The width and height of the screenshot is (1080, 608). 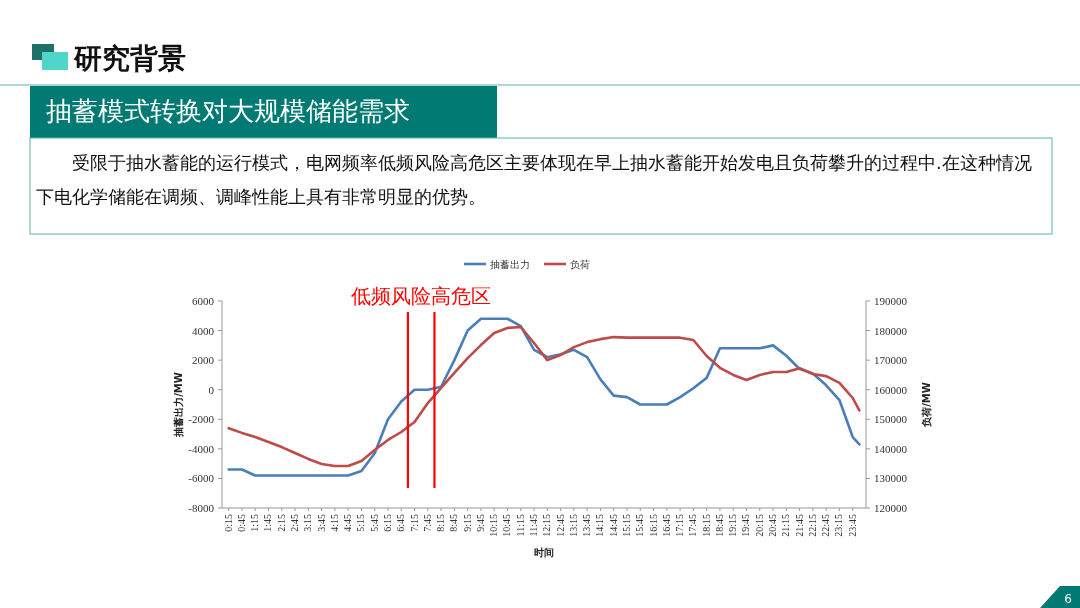 I want to click on y-tick-label: 4000, so click(x=203, y=330).